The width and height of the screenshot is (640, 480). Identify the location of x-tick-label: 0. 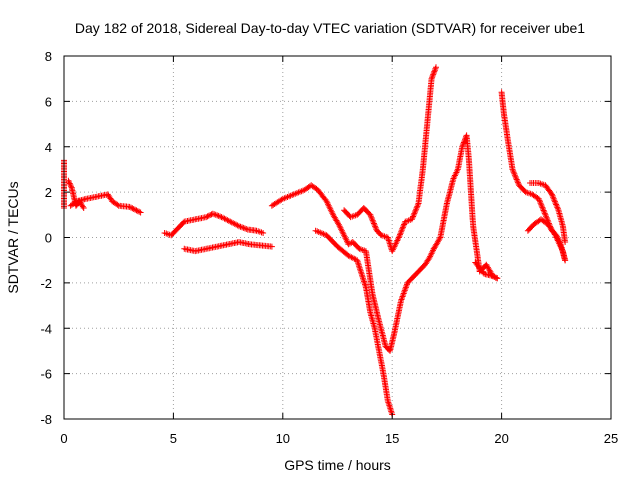
(63, 438).